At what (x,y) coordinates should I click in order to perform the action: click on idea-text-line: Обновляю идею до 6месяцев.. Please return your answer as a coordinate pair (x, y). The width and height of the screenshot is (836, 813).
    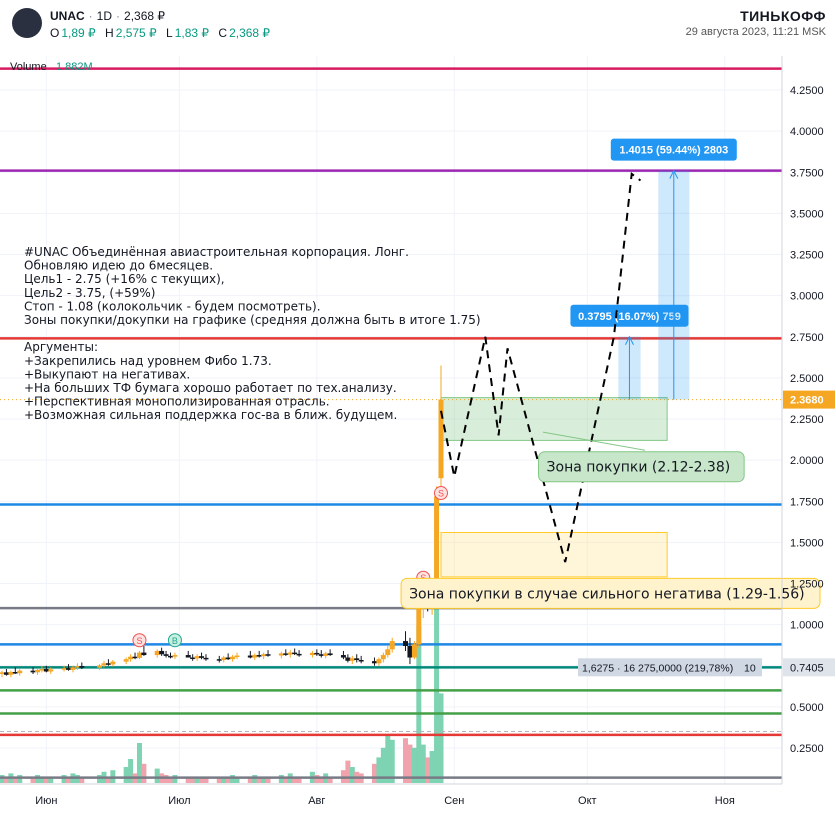
    Looking at the image, I should click on (118, 266).